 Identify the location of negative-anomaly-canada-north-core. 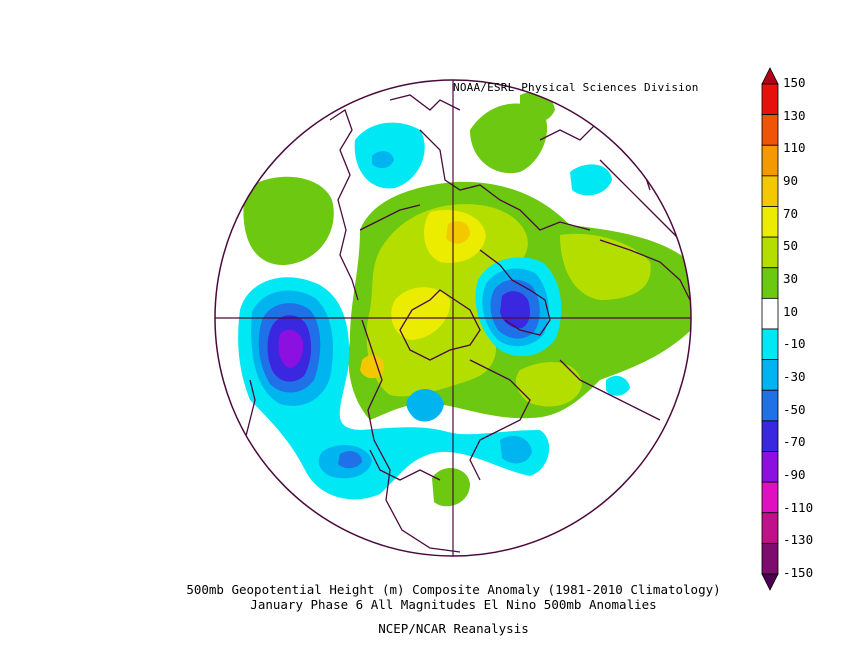
(383, 160).